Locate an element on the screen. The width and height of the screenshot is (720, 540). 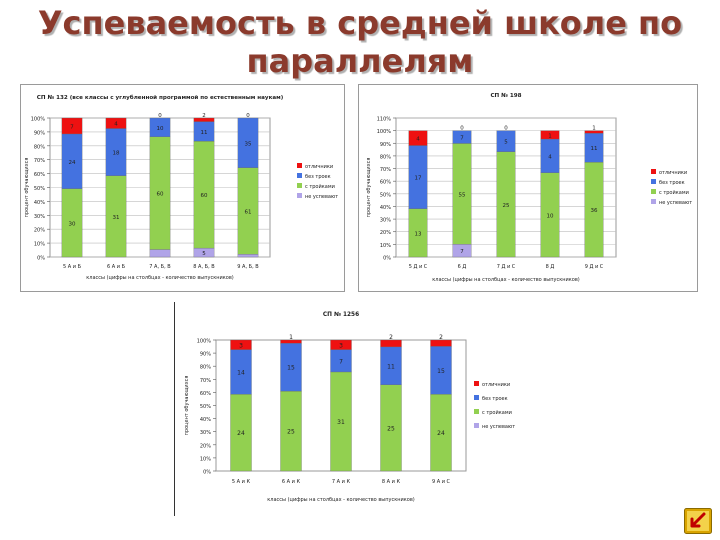
chart2-data-label: 1 is located at coordinates (550, 136).